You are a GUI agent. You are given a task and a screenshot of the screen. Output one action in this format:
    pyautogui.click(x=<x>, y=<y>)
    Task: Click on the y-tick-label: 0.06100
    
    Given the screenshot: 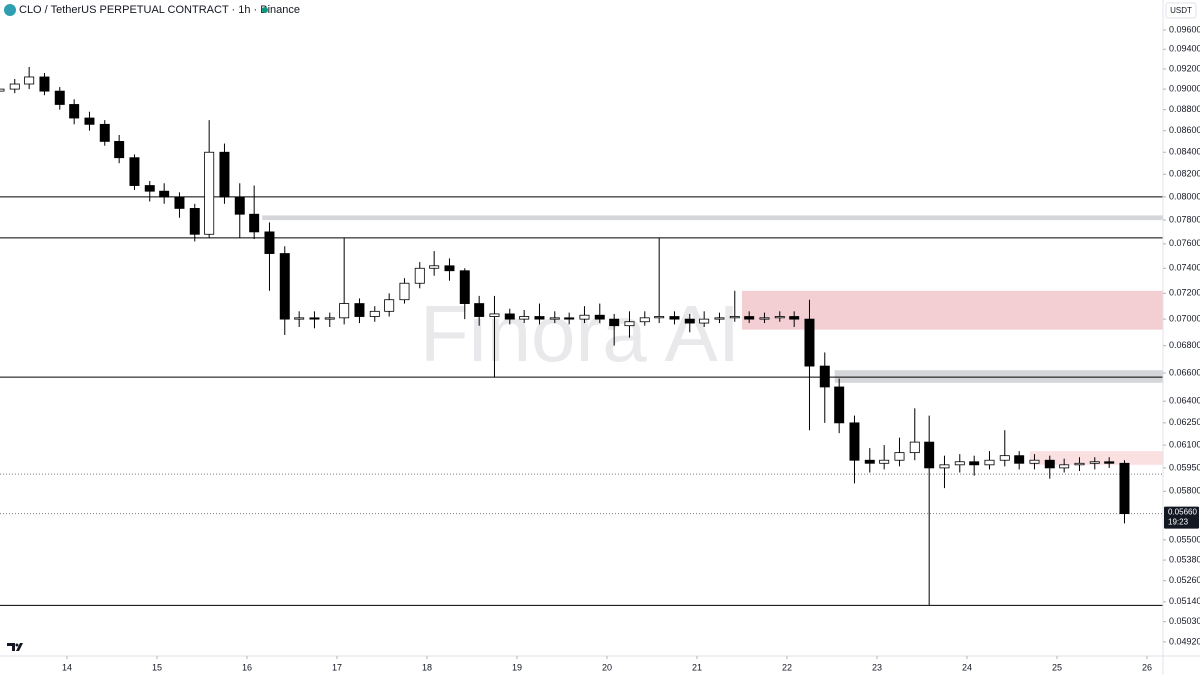 What is the action you would take?
    pyautogui.click(x=1184, y=444)
    